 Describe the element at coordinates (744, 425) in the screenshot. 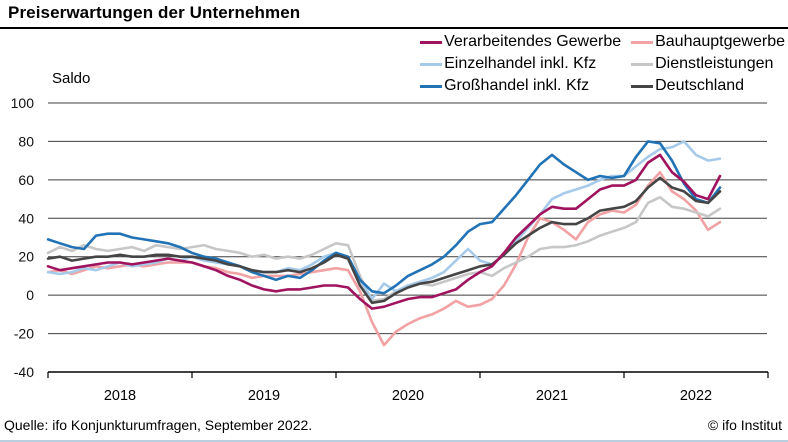

I see `copyright-note: © ifo Institut` at that location.